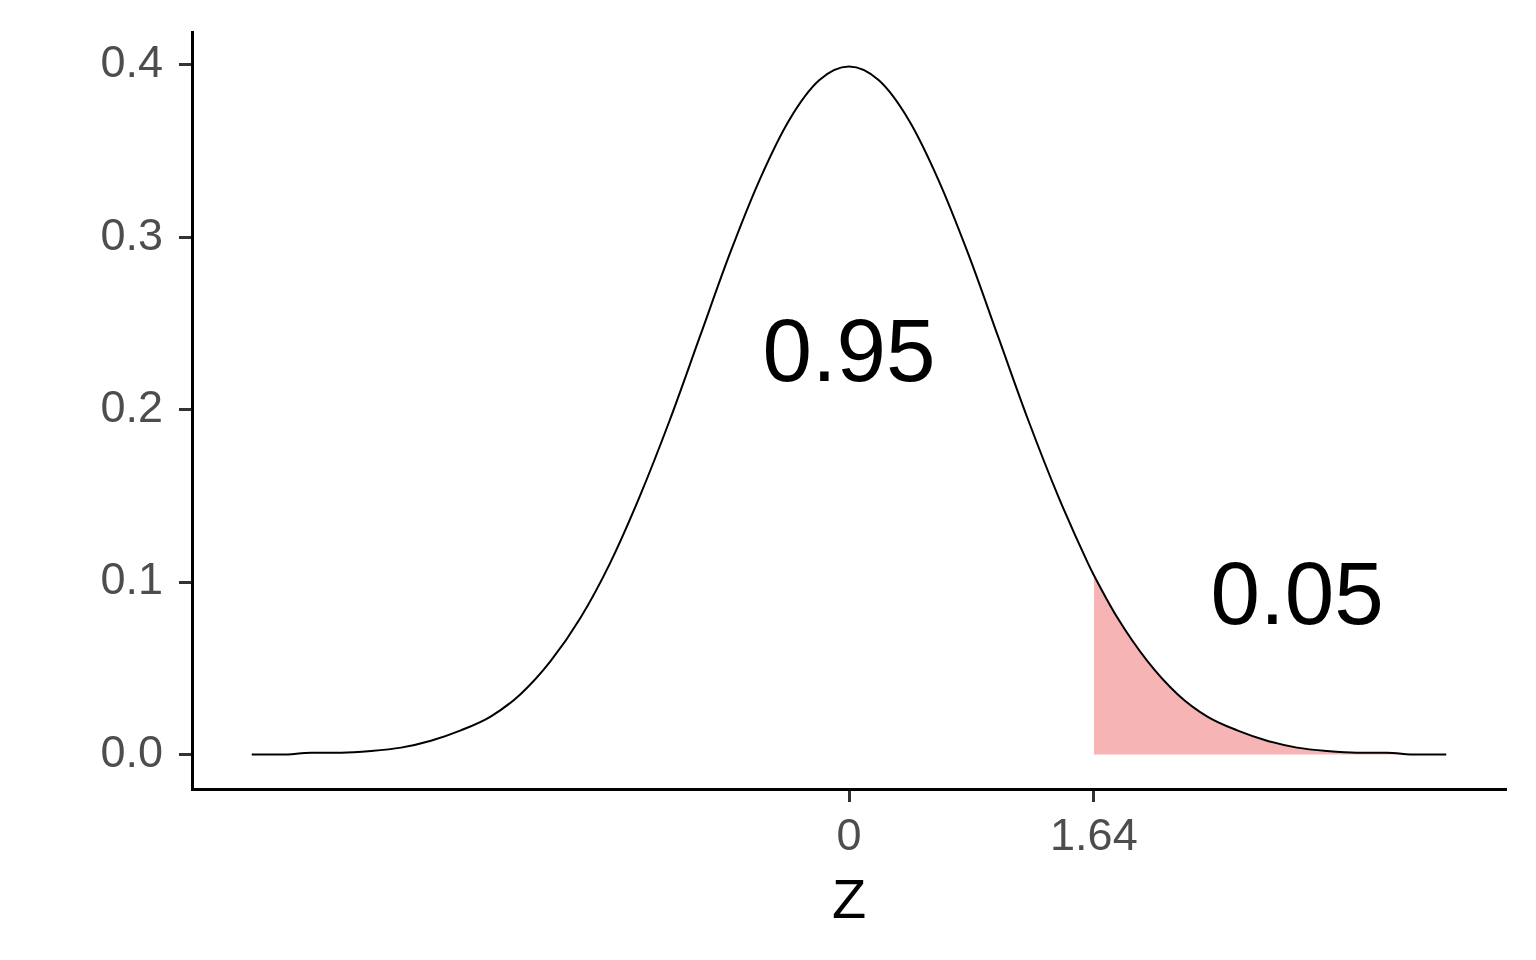 Image resolution: width=1536 pixels, height=960 pixels. What do you see at coordinates (849, 898) in the screenshot?
I see `x-axis-title: Z` at bounding box center [849, 898].